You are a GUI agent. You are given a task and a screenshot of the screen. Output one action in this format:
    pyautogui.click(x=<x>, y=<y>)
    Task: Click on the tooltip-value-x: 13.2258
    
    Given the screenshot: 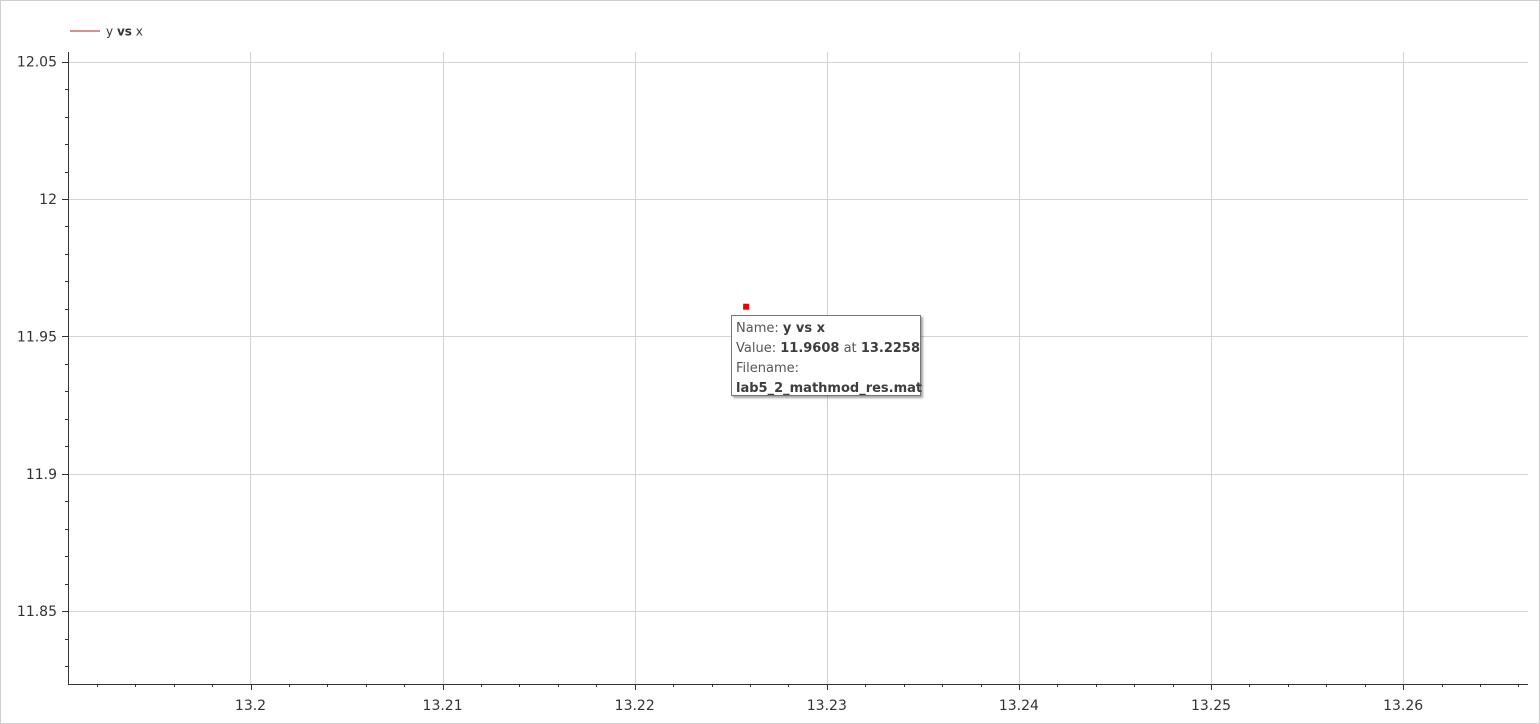 What is the action you would take?
    pyautogui.click(x=890, y=348)
    